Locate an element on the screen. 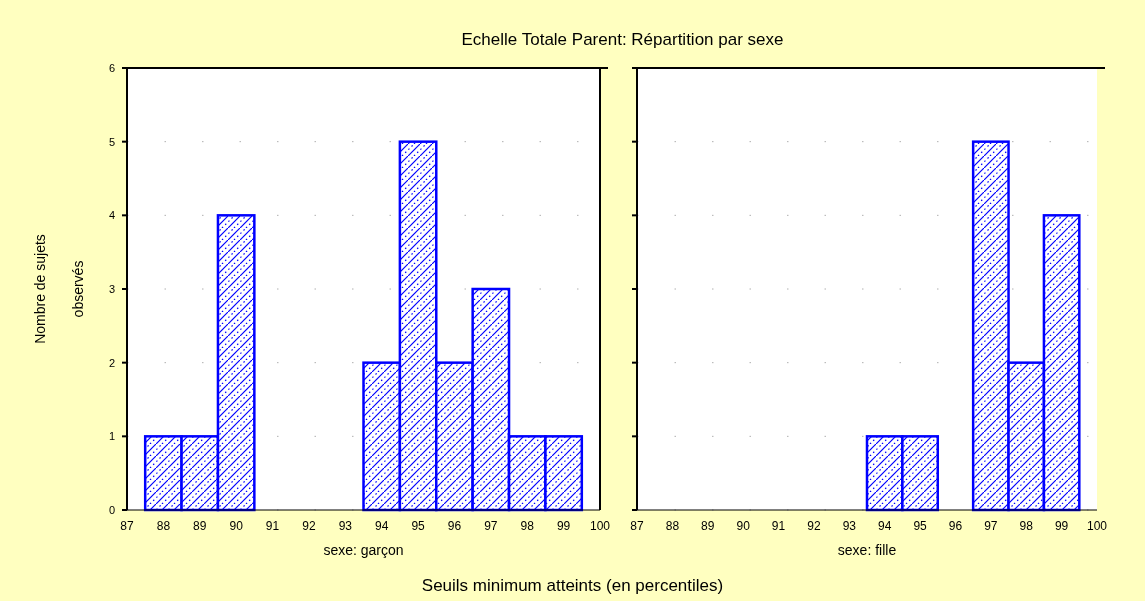  y-tick-label: 6 is located at coordinates (111, 67).